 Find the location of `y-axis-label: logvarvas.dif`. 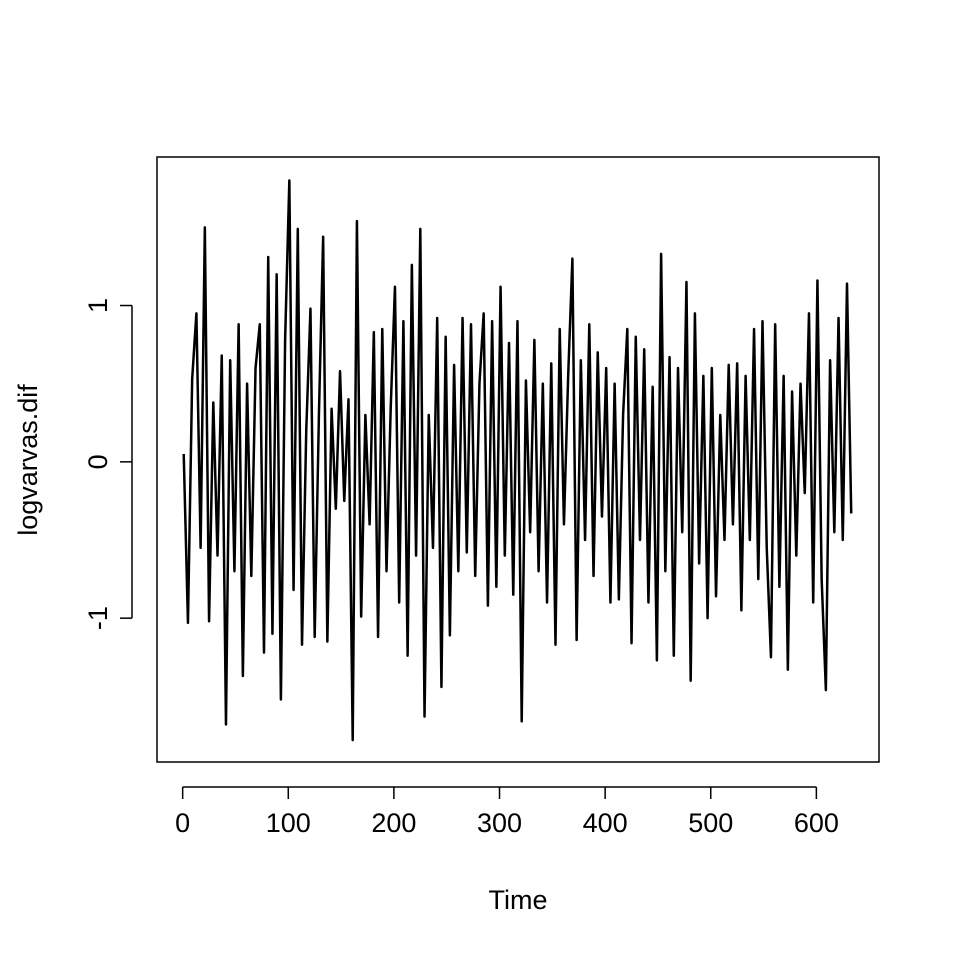

y-axis-label: logvarvas.dif is located at coordinates (28, 460).